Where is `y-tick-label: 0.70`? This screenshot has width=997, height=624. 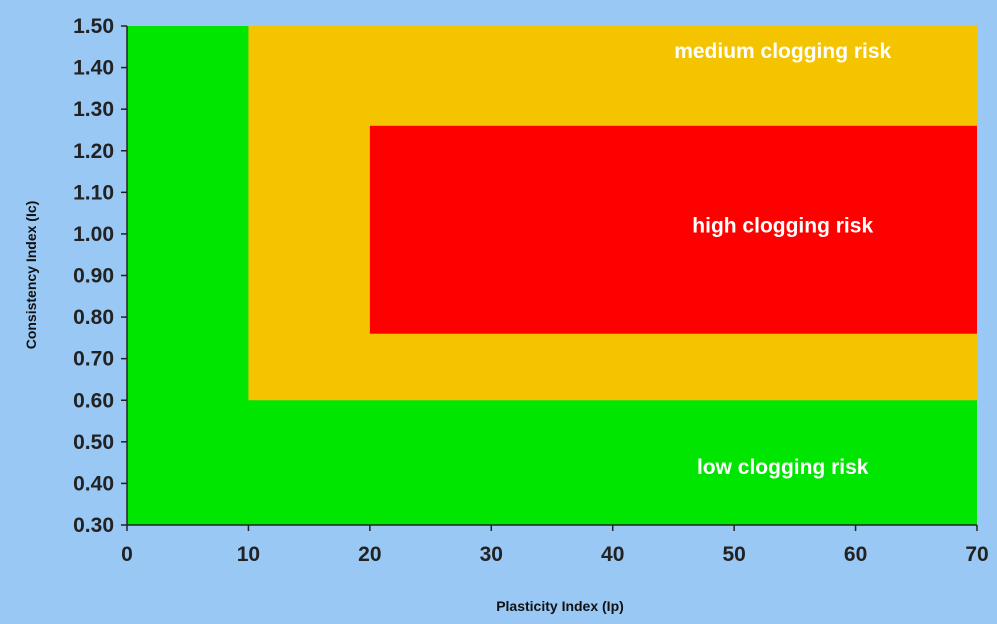
y-tick-label: 0.70 is located at coordinates (93, 359).